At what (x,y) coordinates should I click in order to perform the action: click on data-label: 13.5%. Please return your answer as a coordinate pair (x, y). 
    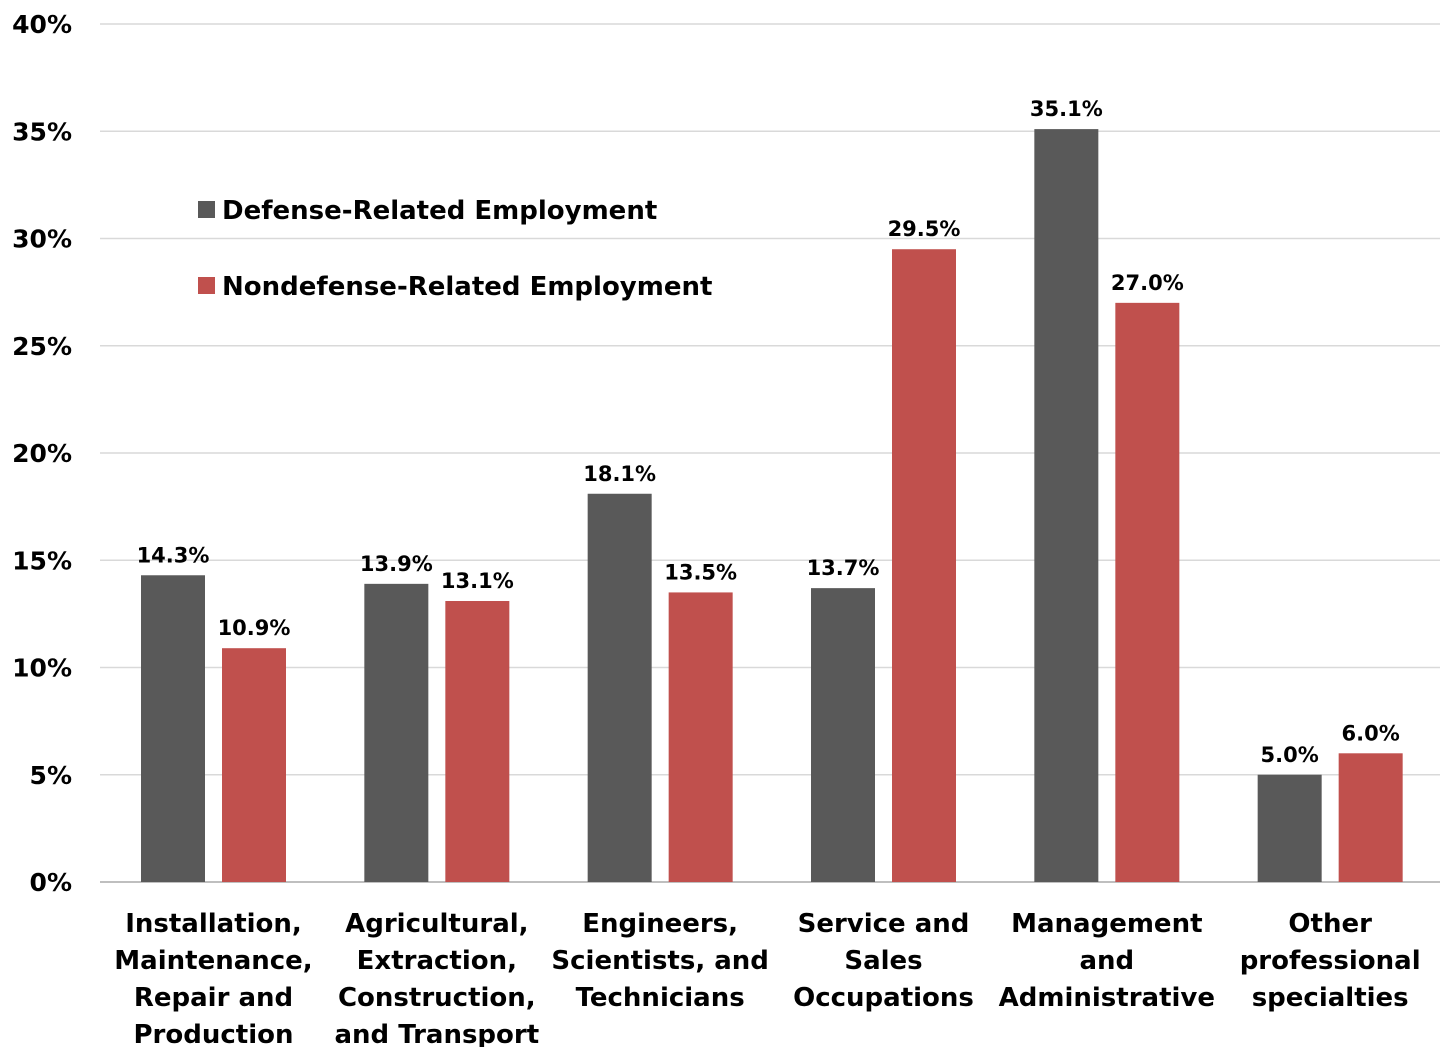
    Looking at the image, I should click on (700, 572).